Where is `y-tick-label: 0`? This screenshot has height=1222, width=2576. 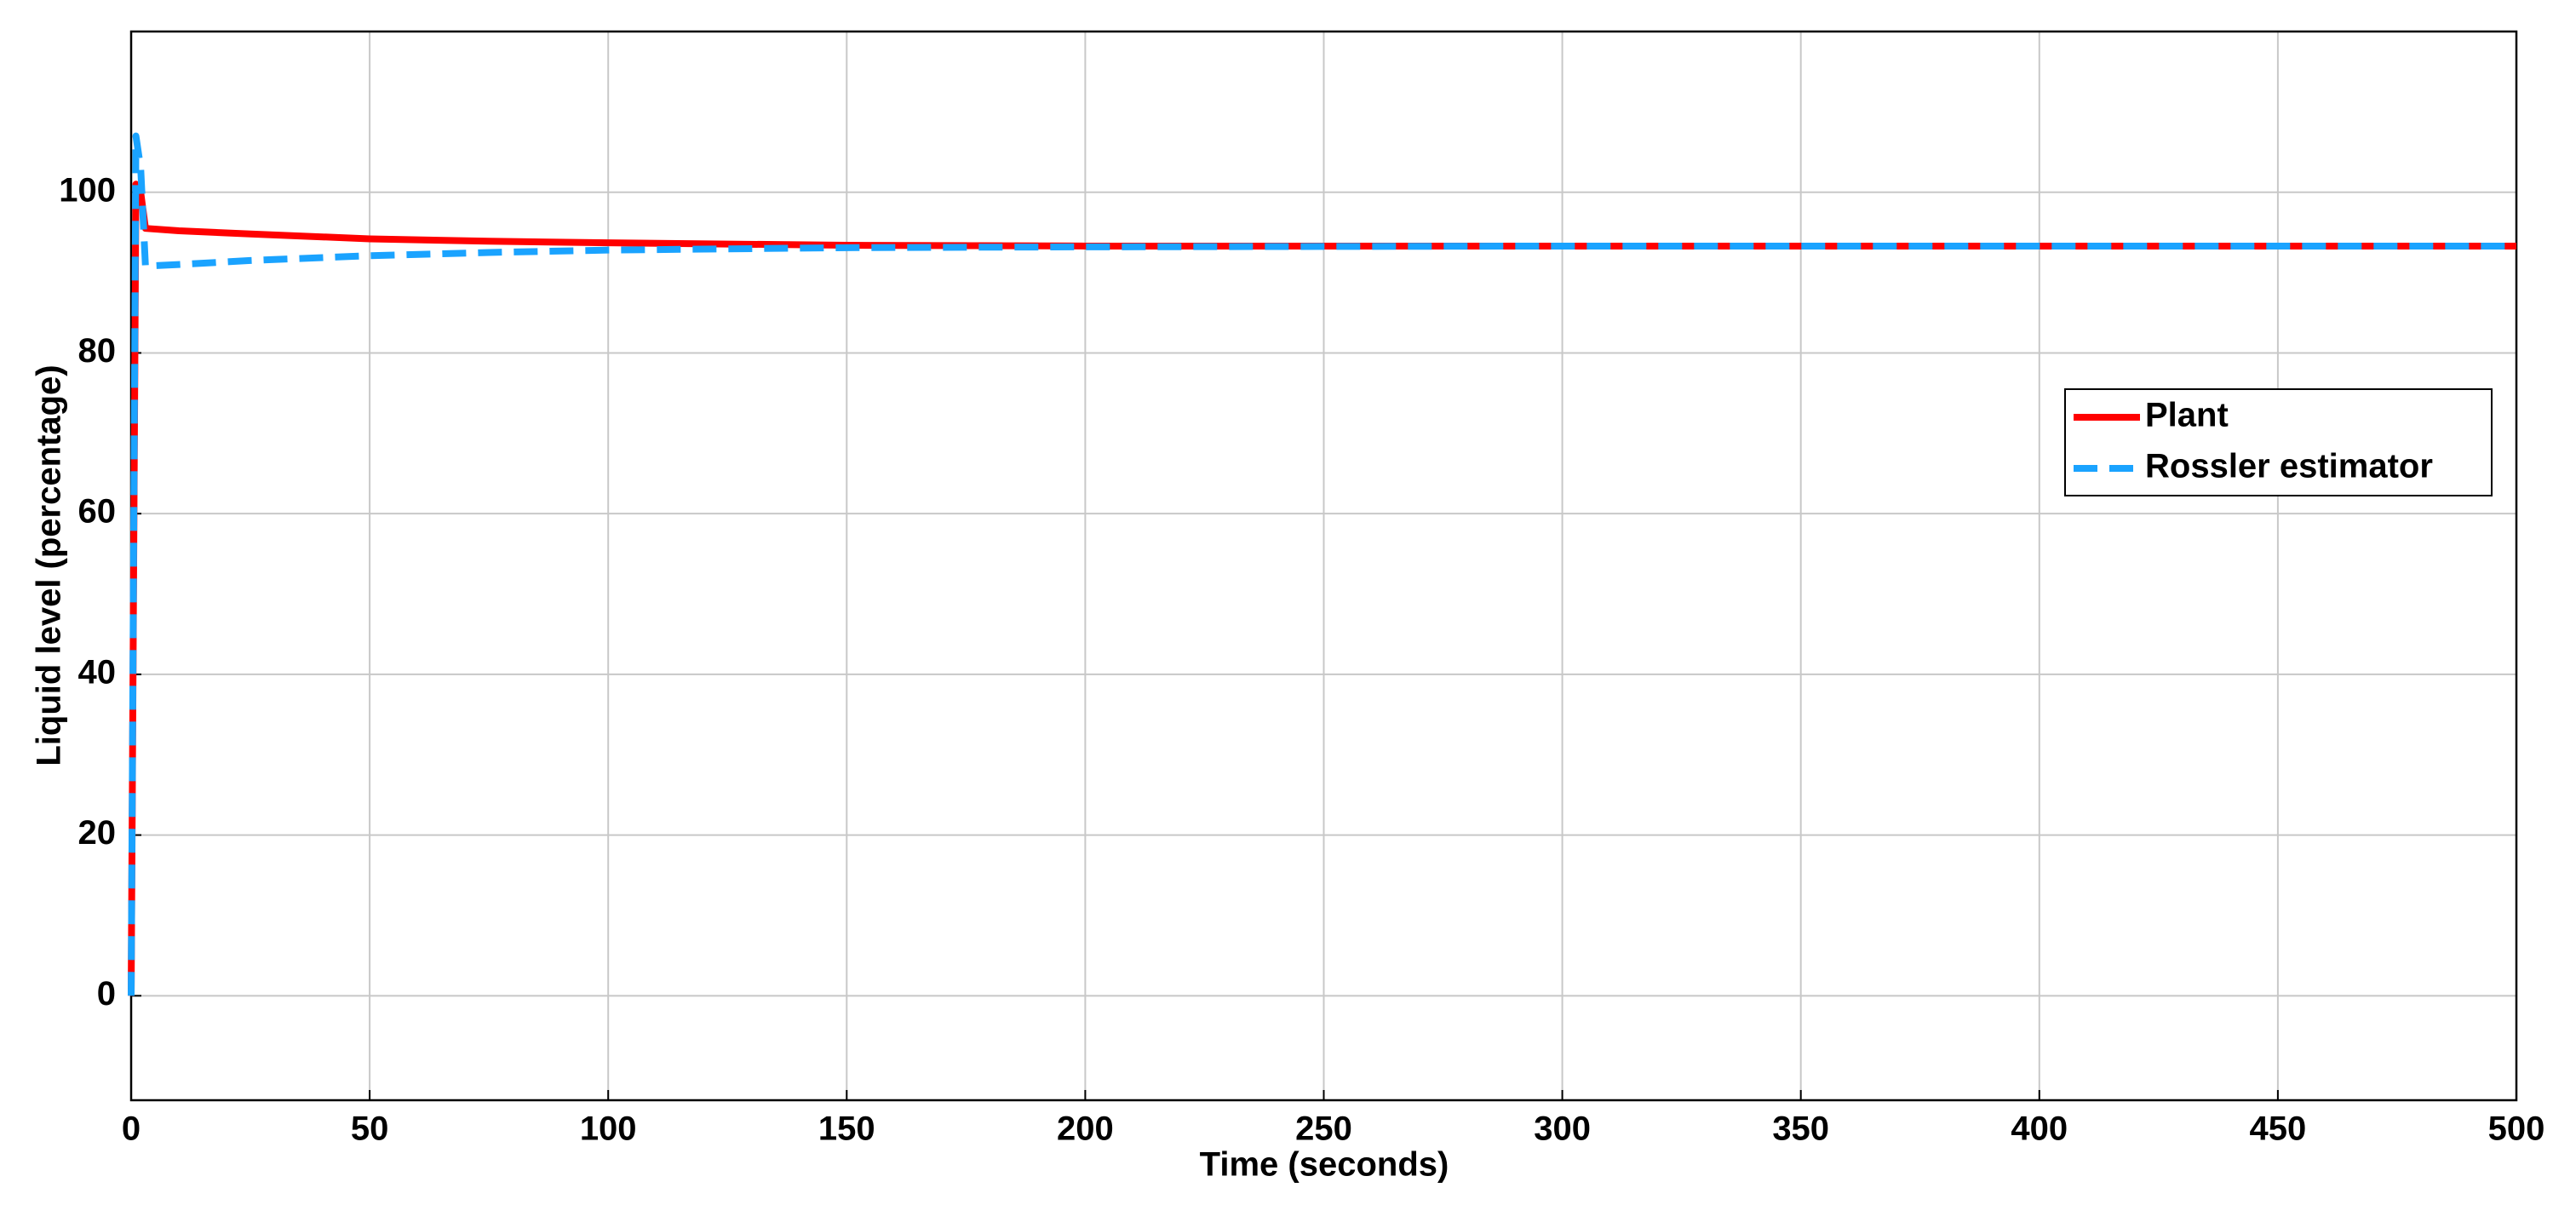 y-tick-label: 0 is located at coordinates (106, 994).